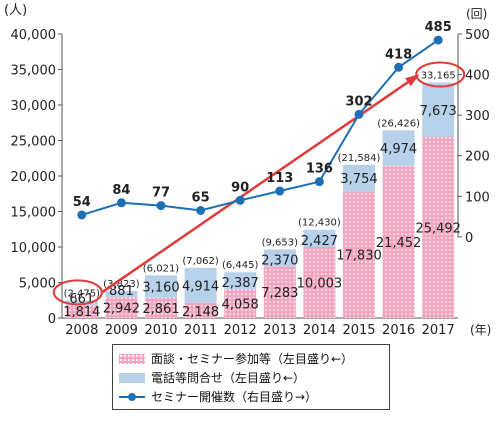 This screenshot has height=438, width=500. What do you see at coordinates (161, 268) in the screenshot?
I see `total-label: (6,021)` at bounding box center [161, 268].